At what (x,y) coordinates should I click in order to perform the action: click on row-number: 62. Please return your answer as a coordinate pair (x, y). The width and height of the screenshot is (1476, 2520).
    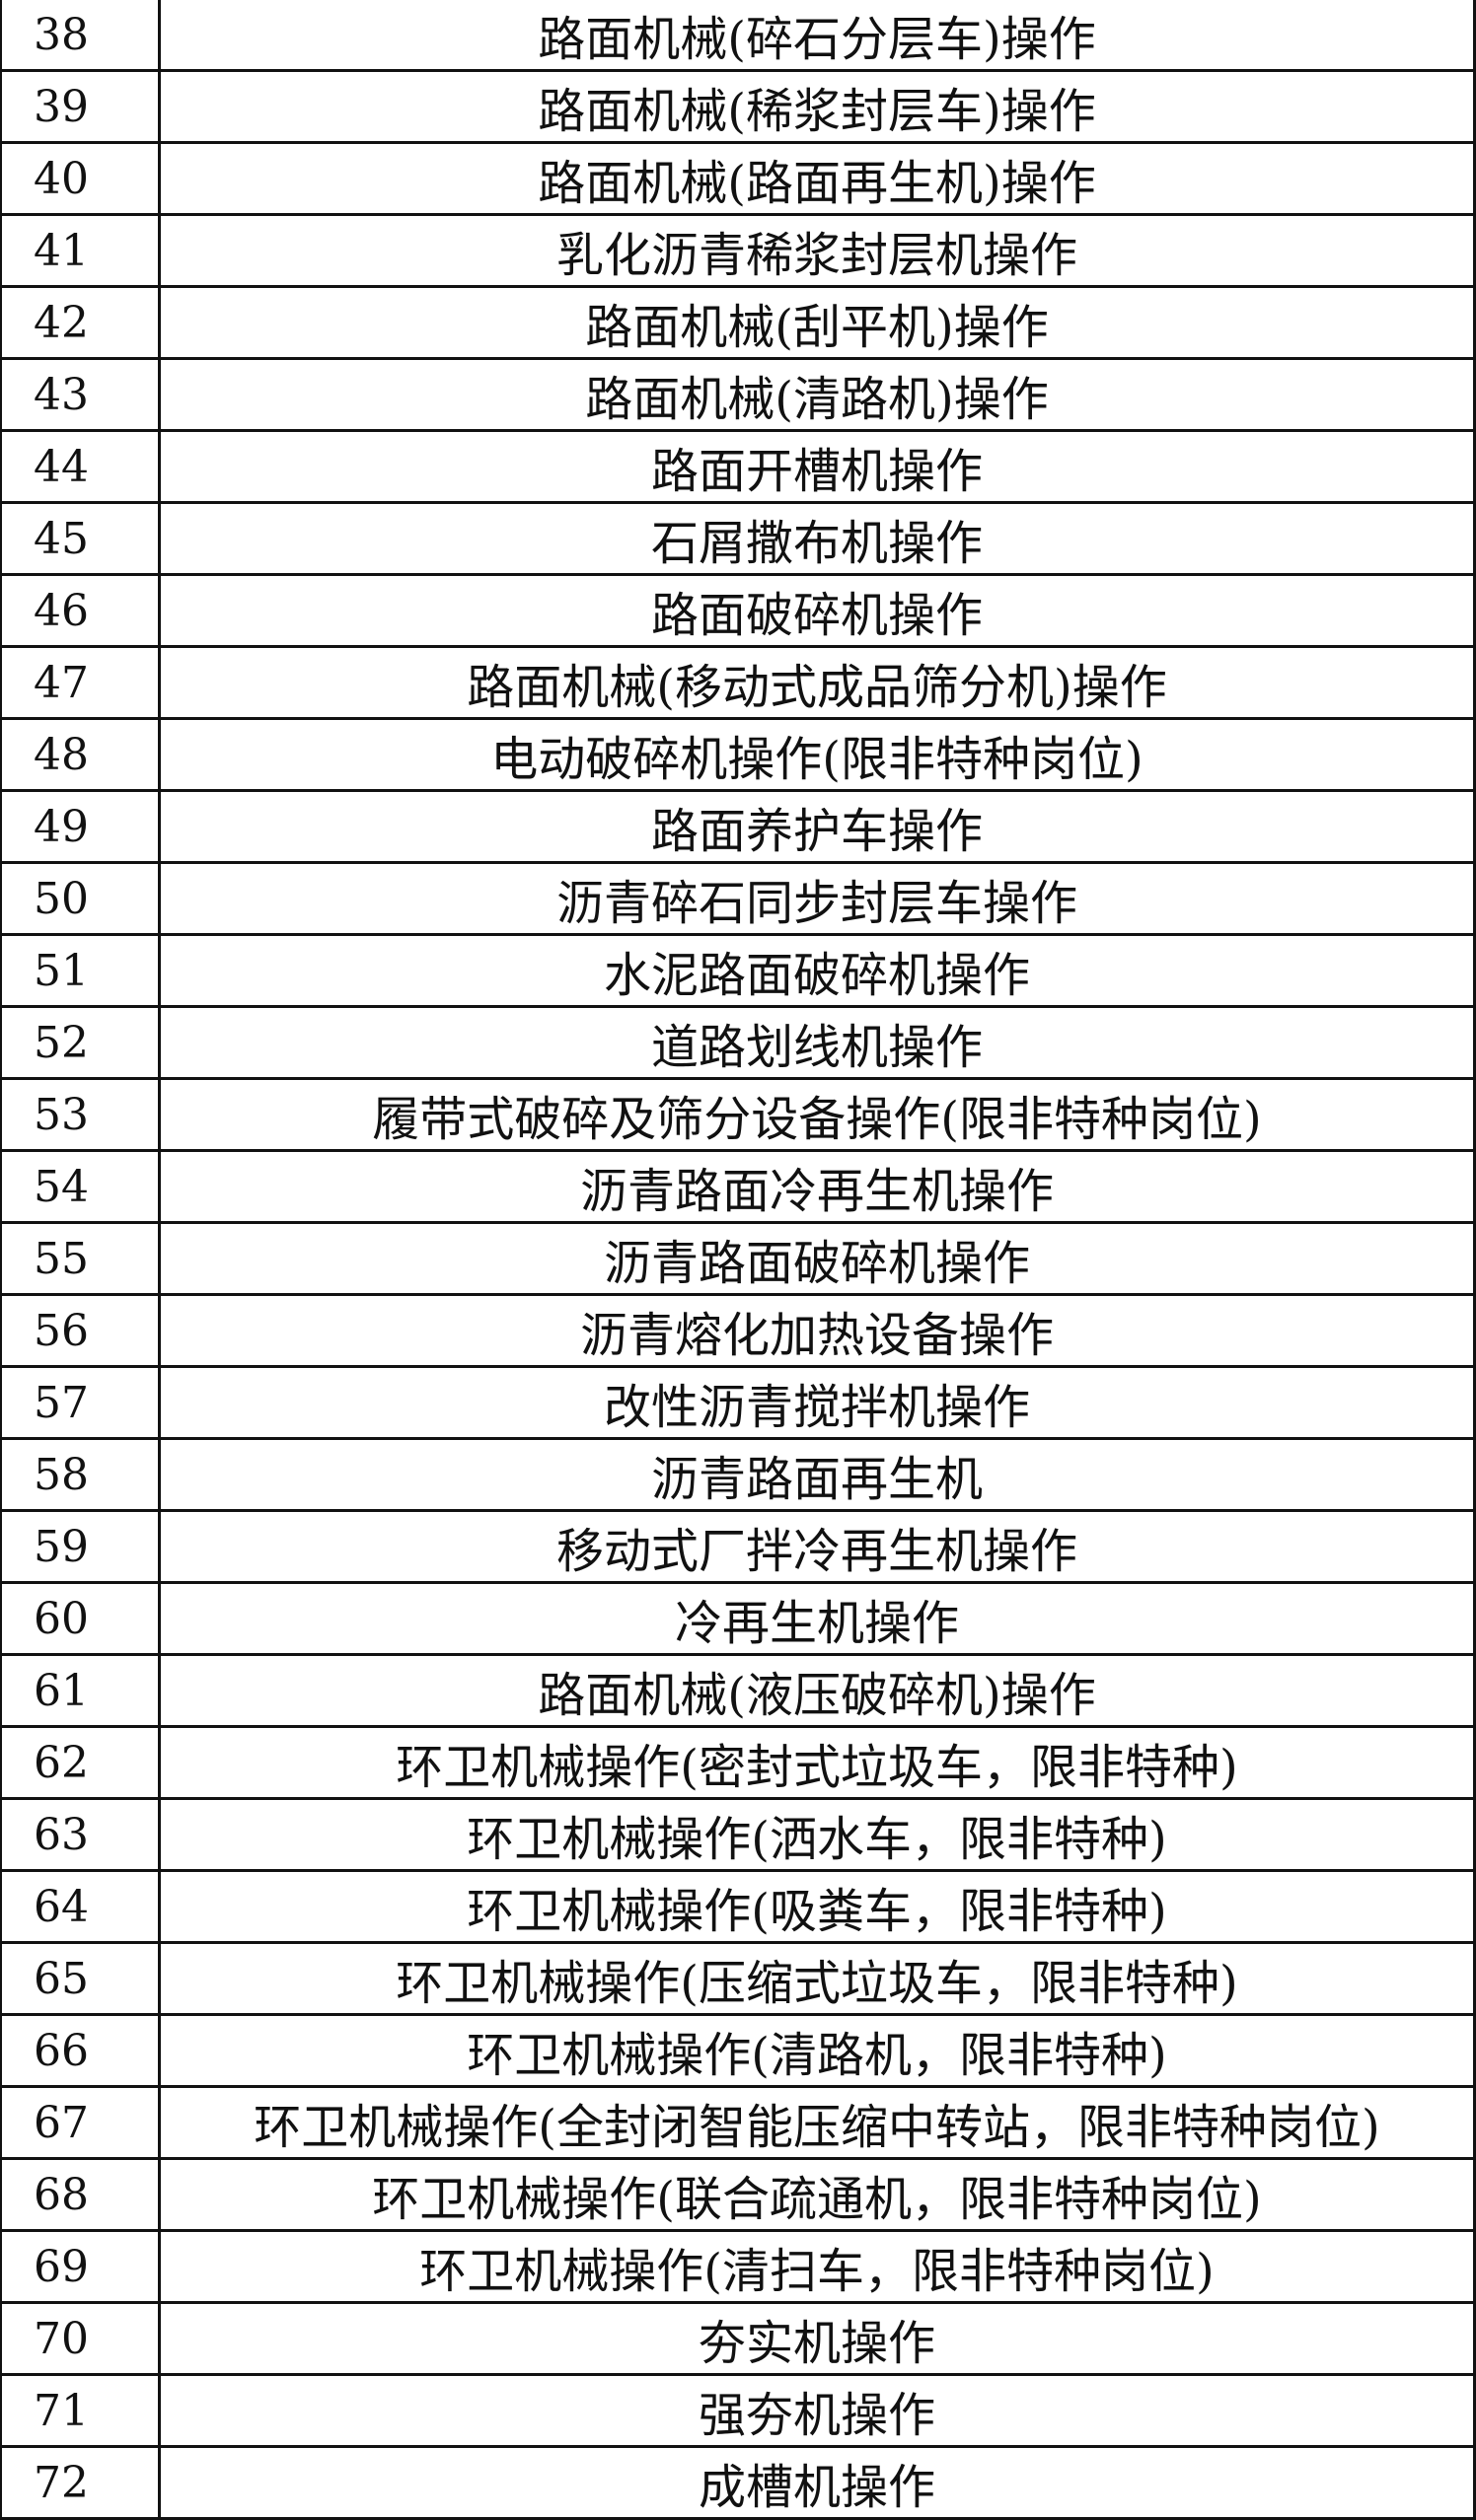
    Looking at the image, I should click on (80, 1762).